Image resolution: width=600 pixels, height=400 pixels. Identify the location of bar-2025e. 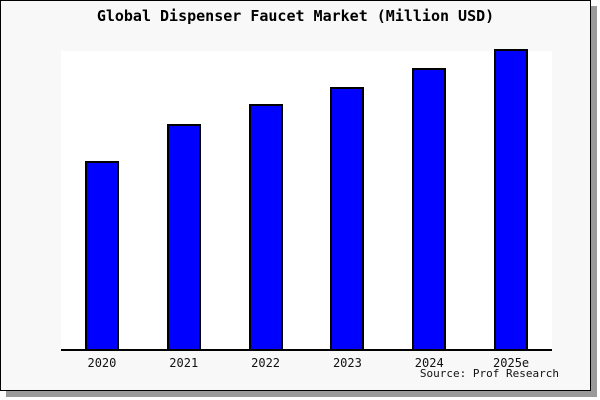
(511, 199).